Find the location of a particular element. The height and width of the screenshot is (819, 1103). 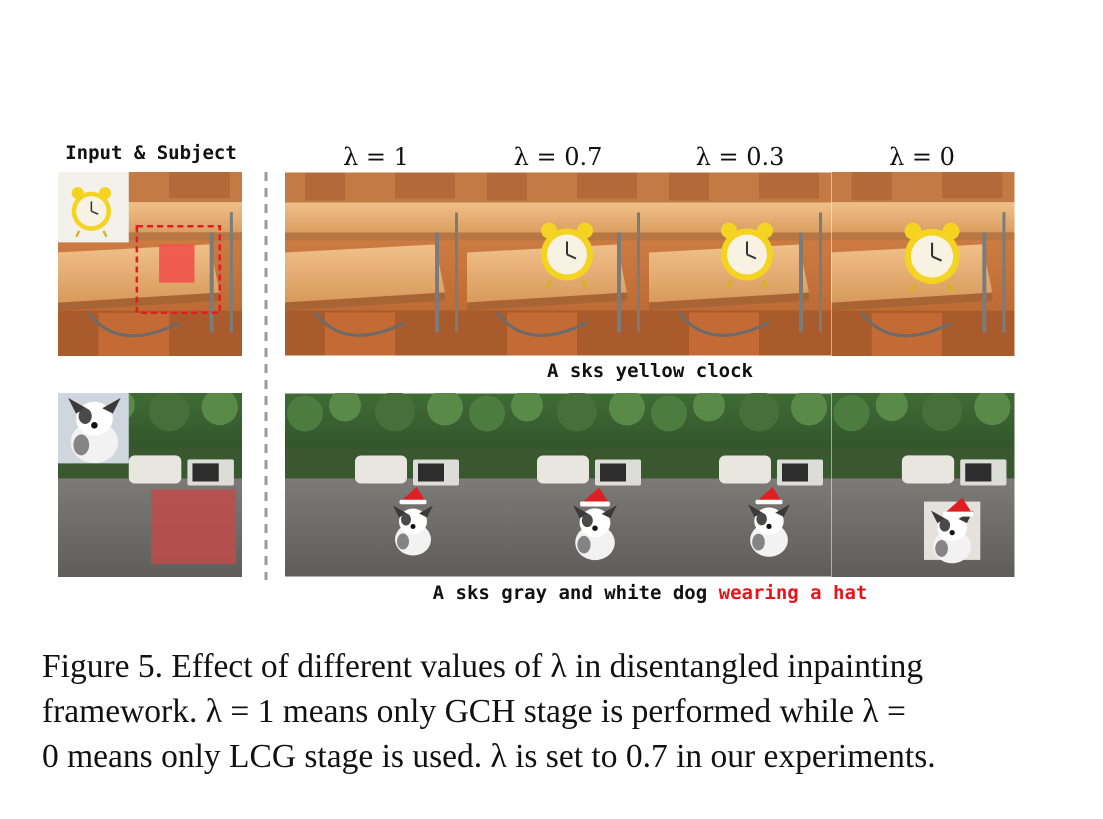

result-dog-lambda-0.3 is located at coordinates (740, 485).